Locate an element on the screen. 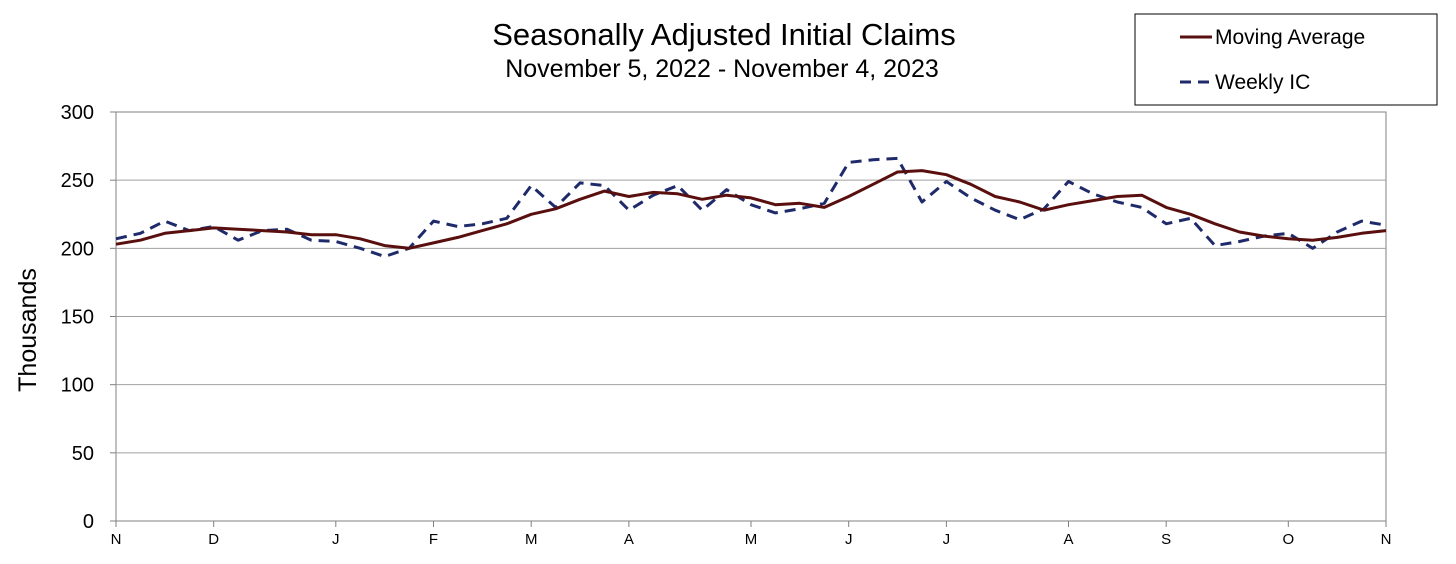 This screenshot has height=564, width=1456. legend-box is located at coordinates (1286, 59).